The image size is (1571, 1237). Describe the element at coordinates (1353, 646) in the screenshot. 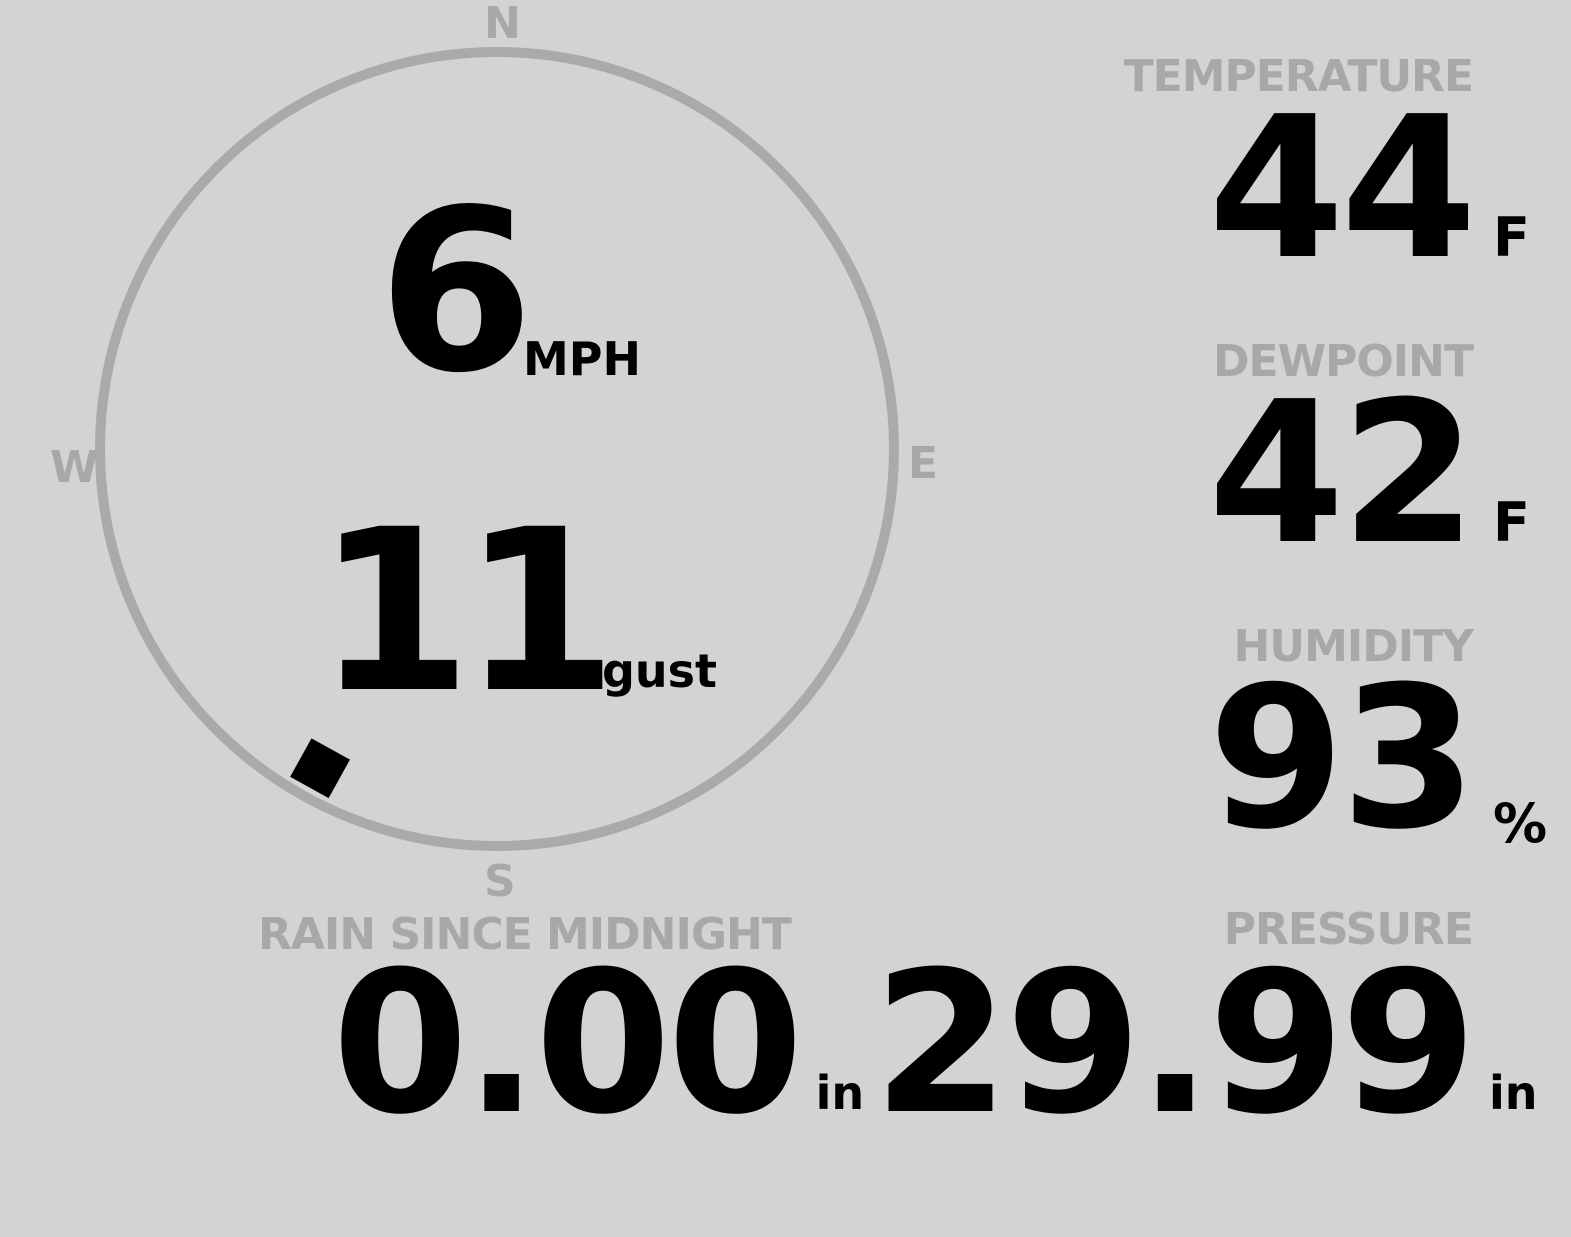

I see `humidity-label: HUMIDITY` at that location.